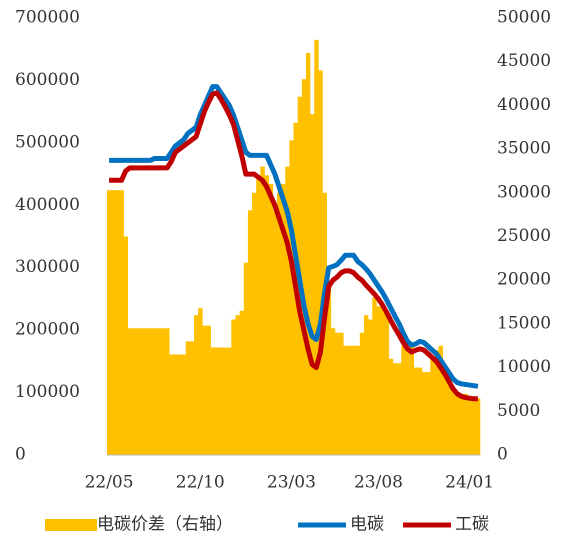 This screenshot has height=547, width=566. What do you see at coordinates (71, 525) in the screenshot?
I see `legend-swatch` at bounding box center [71, 525].